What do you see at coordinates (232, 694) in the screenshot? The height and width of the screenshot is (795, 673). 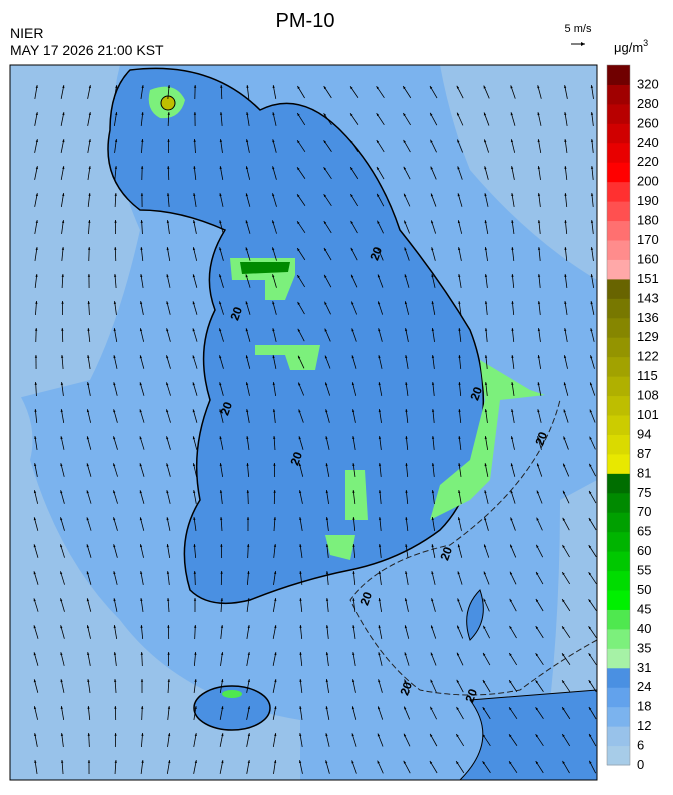 I see `hotspot` at bounding box center [232, 694].